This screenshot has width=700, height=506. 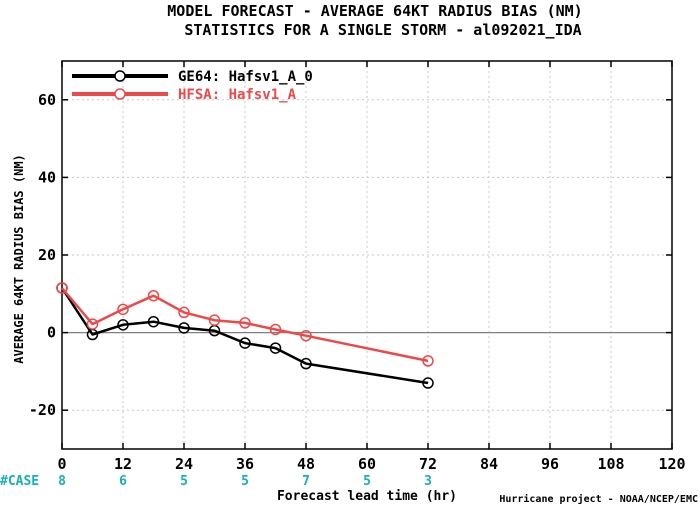 I want to click on x-tick-label: 96, so click(x=550, y=464).